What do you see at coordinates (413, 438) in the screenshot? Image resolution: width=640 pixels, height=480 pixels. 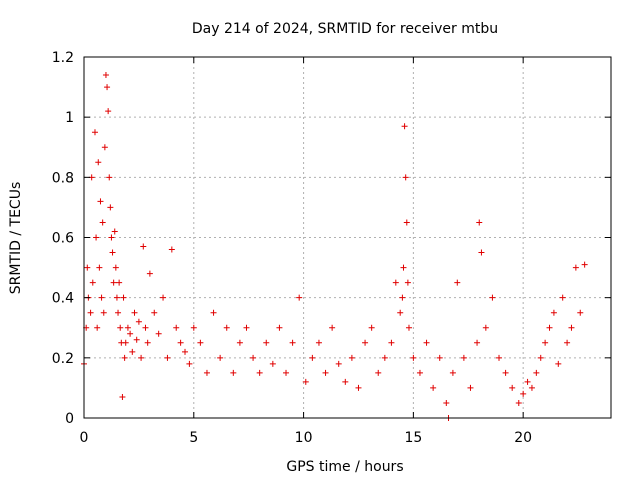 I see `x-tick-label: 15` at bounding box center [413, 438].